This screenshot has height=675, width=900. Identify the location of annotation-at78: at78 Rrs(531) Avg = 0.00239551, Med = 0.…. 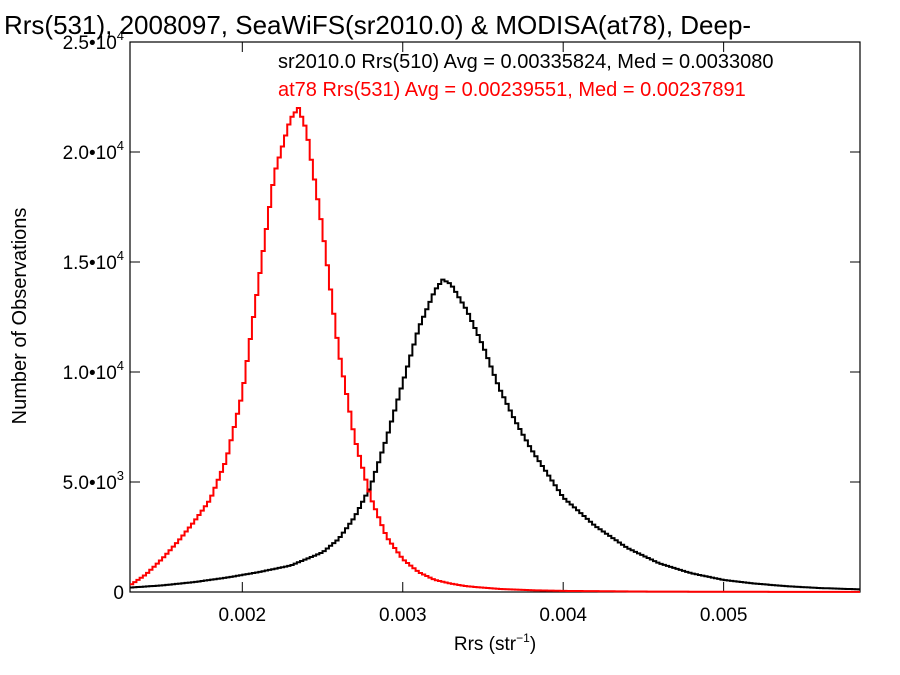
(512, 90).